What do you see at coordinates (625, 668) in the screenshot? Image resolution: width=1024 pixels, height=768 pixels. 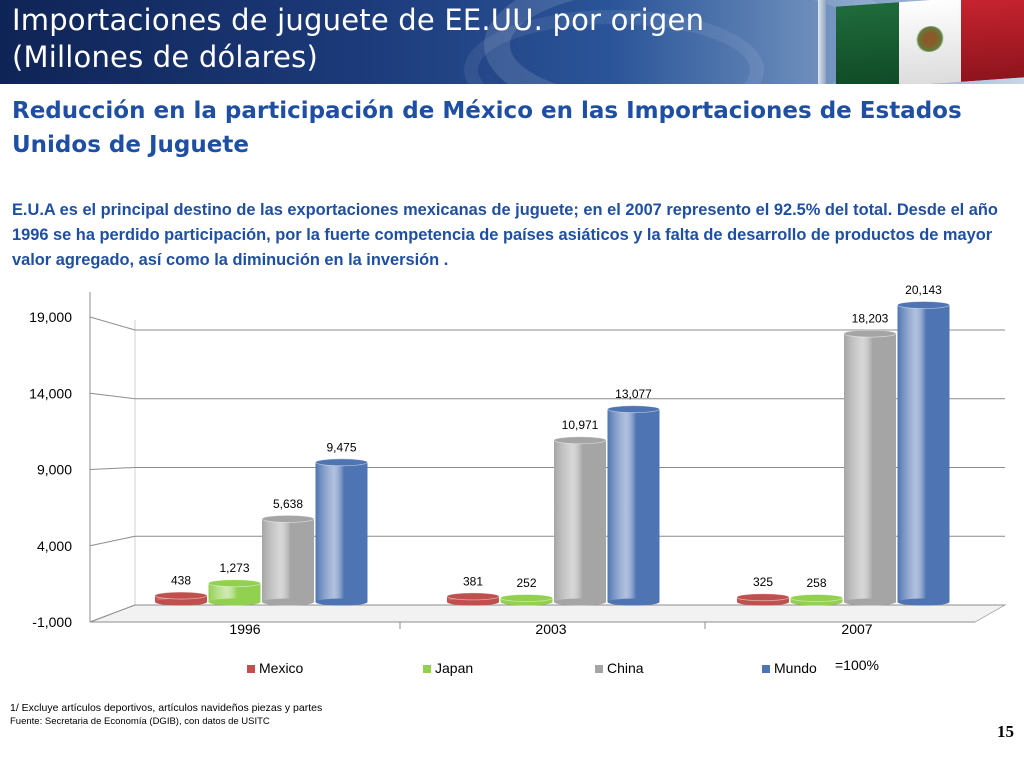 I see `legend-label: China` at bounding box center [625, 668].